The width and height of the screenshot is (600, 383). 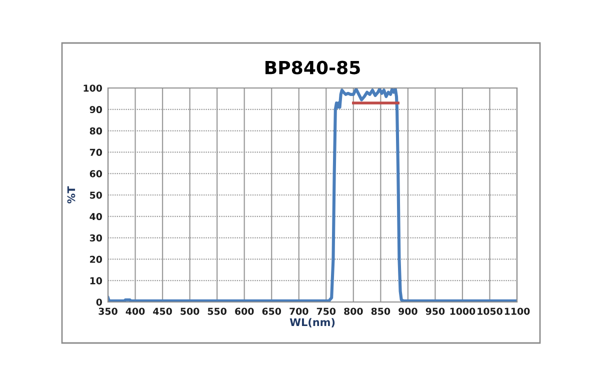 I want to click on x-tick-label: 600, so click(x=244, y=311).